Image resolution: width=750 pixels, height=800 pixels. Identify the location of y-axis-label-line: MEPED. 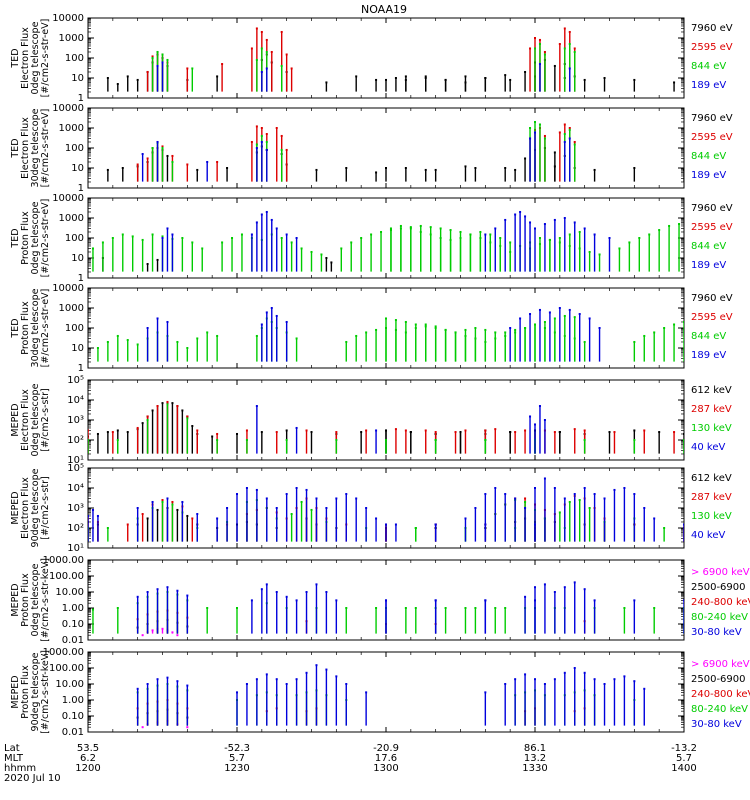
(15, 507).